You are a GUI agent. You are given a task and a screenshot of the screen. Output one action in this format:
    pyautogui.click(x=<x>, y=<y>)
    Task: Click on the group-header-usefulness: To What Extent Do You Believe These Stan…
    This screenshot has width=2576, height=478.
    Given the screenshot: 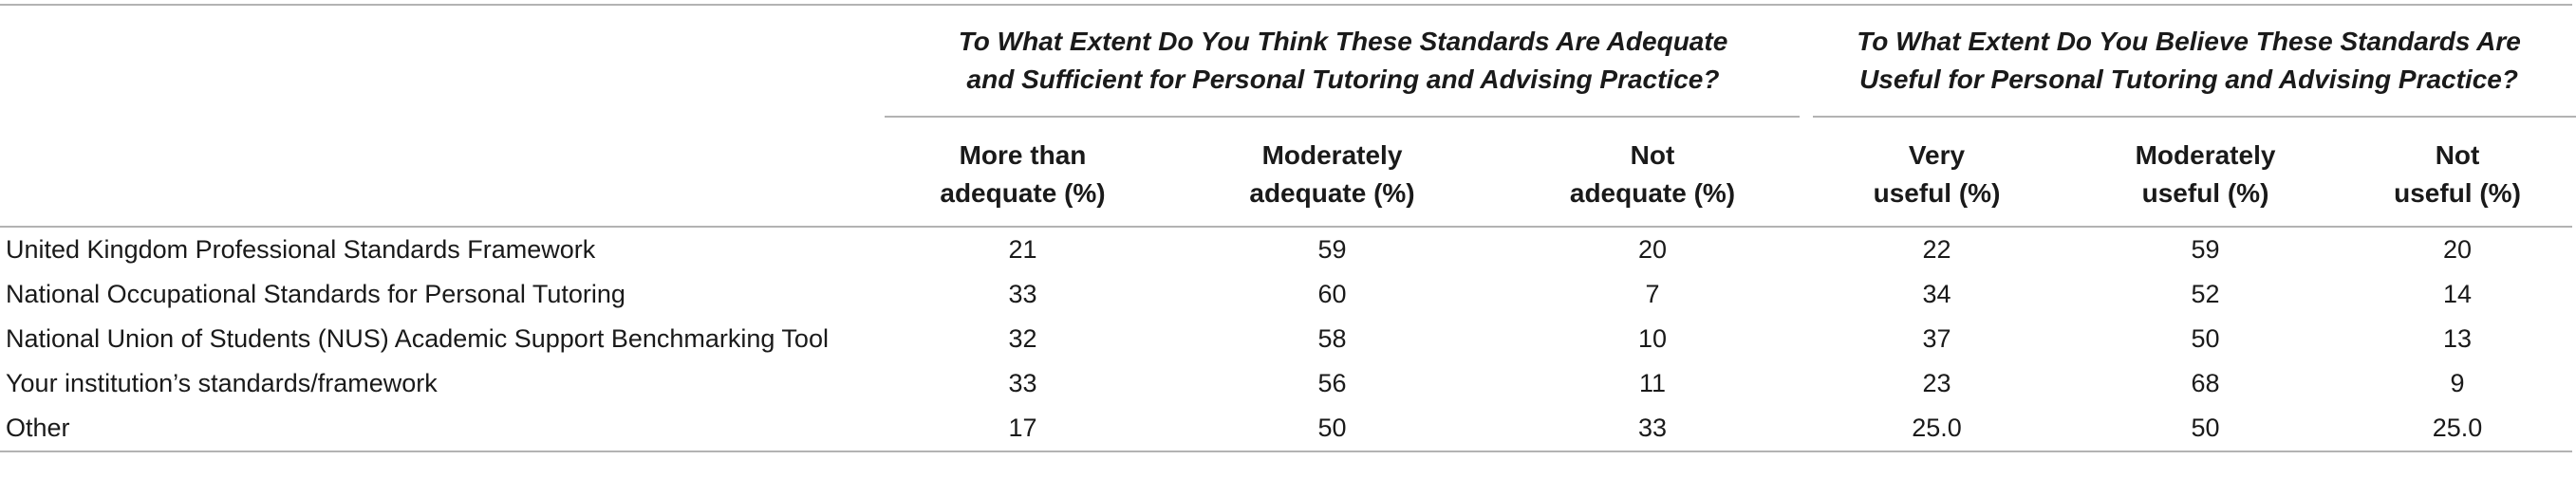 What is the action you would take?
    pyautogui.click(x=2189, y=62)
    